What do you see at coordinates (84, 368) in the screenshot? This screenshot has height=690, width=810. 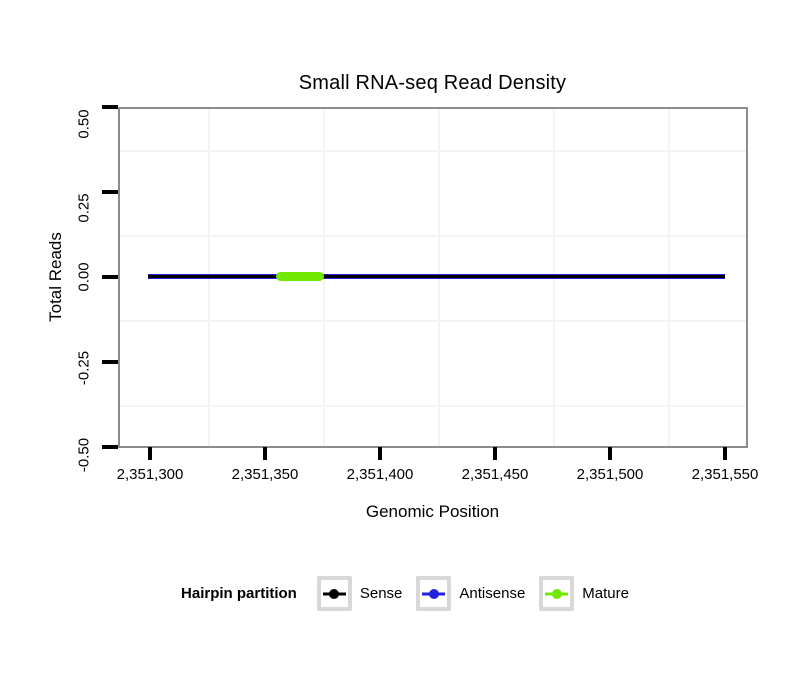 I see `y-tick-label: -0.25` at bounding box center [84, 368].